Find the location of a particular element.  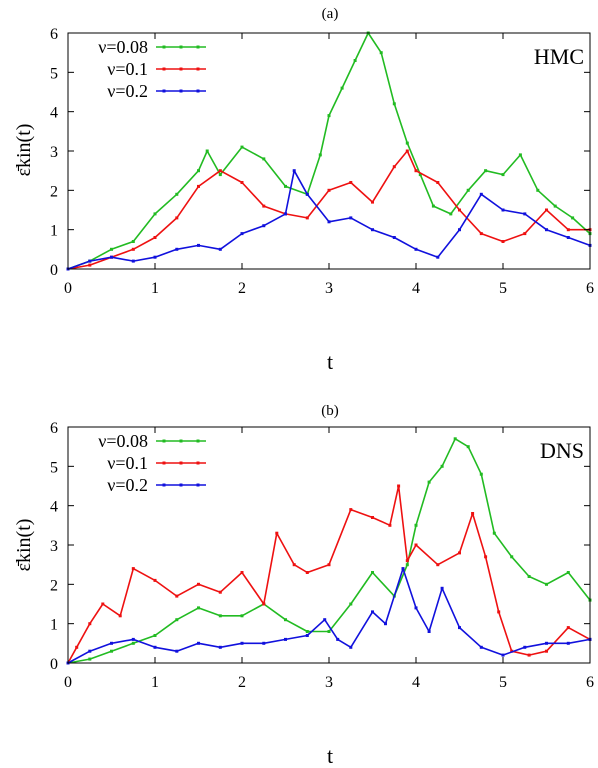

x-tick-label: 2 is located at coordinates (242, 288).